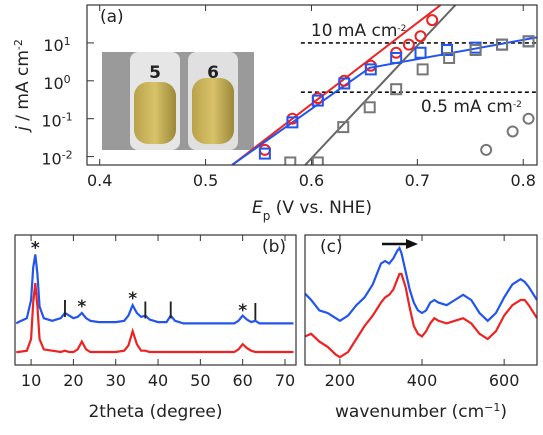 This screenshot has width=543, height=435. I want to click on inset-label: 5, so click(155, 73).